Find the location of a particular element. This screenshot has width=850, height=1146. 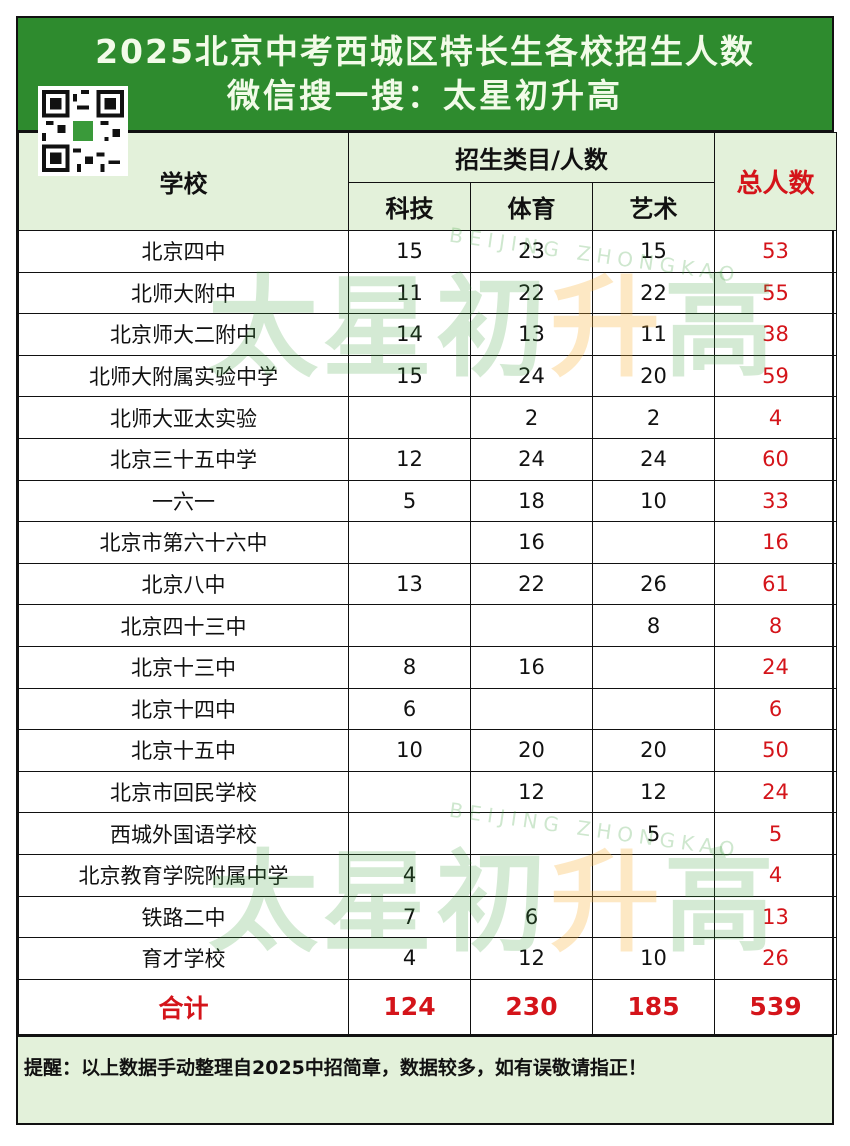

page-title: 2025北京中考西城区特长生各校招生人数 is located at coordinates (425, 51).